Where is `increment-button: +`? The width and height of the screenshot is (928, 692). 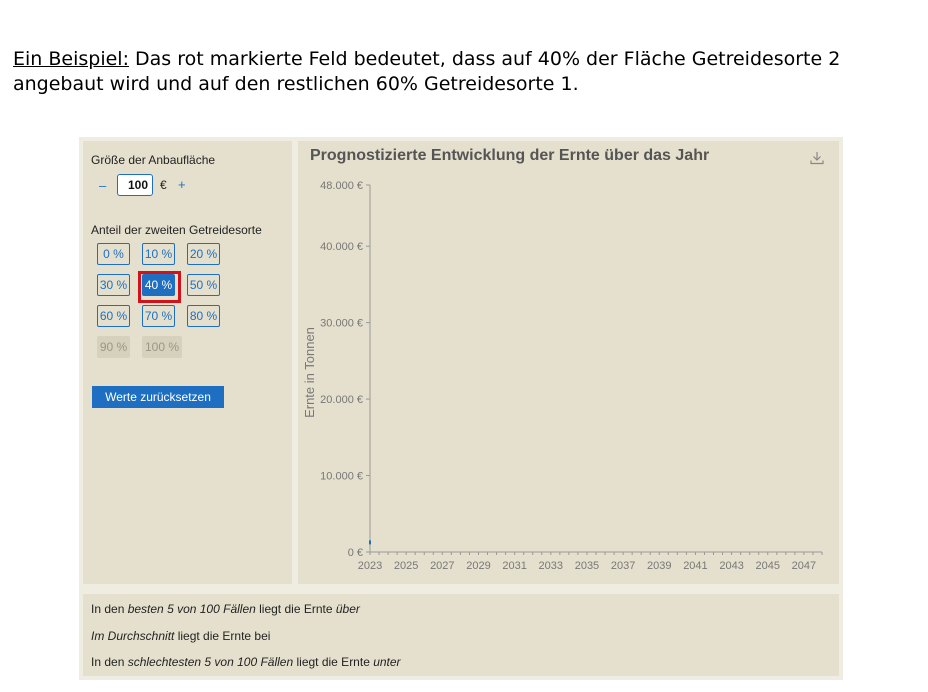 increment-button: + is located at coordinates (182, 184).